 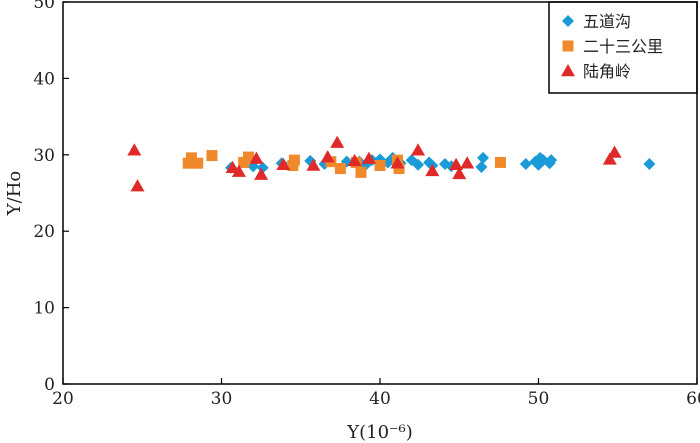 I want to click on legend-entry-label: 五道沟, so click(x=607, y=21).